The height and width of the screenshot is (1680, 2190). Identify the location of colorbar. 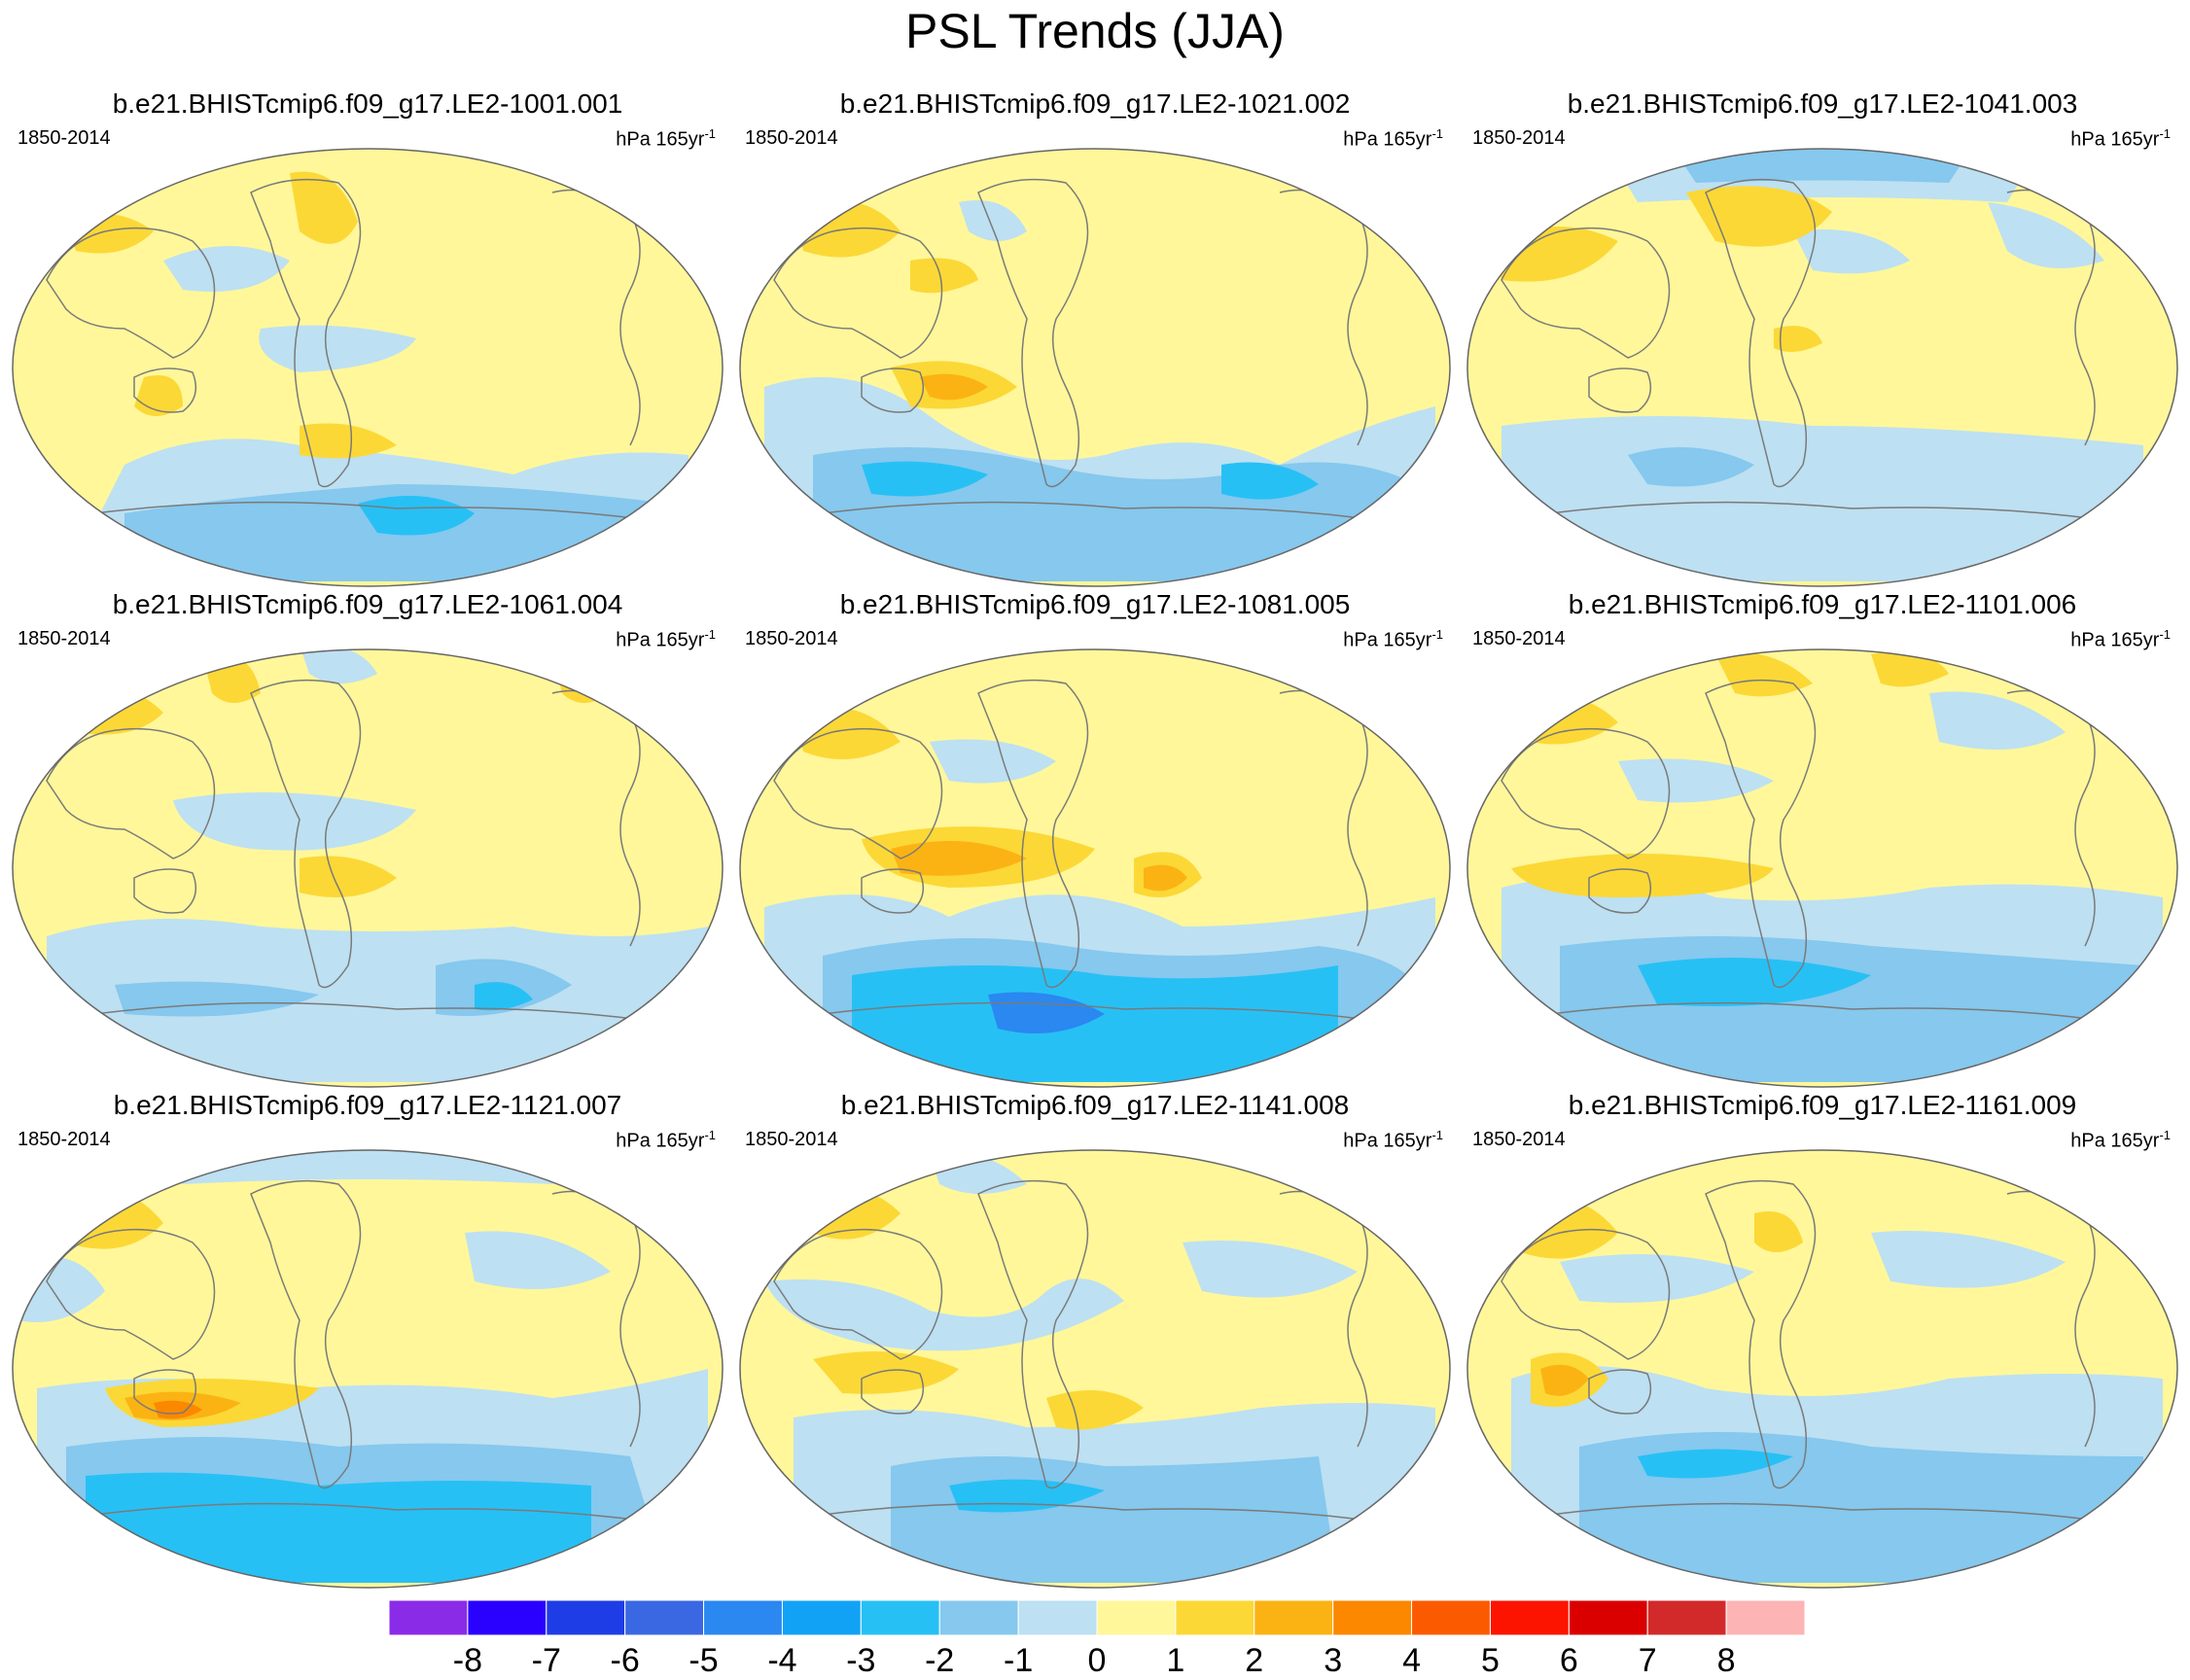
(1097, 1617).